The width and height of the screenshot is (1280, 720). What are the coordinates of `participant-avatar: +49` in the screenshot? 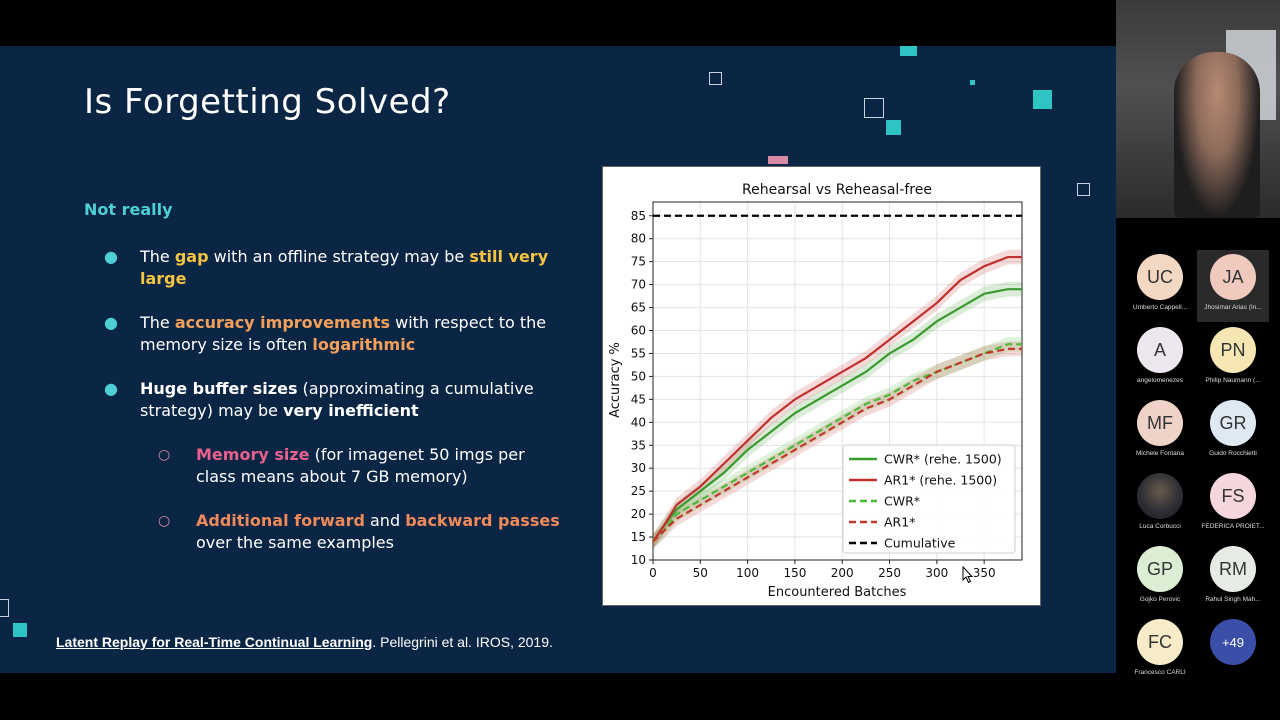 It's located at (1233, 642).